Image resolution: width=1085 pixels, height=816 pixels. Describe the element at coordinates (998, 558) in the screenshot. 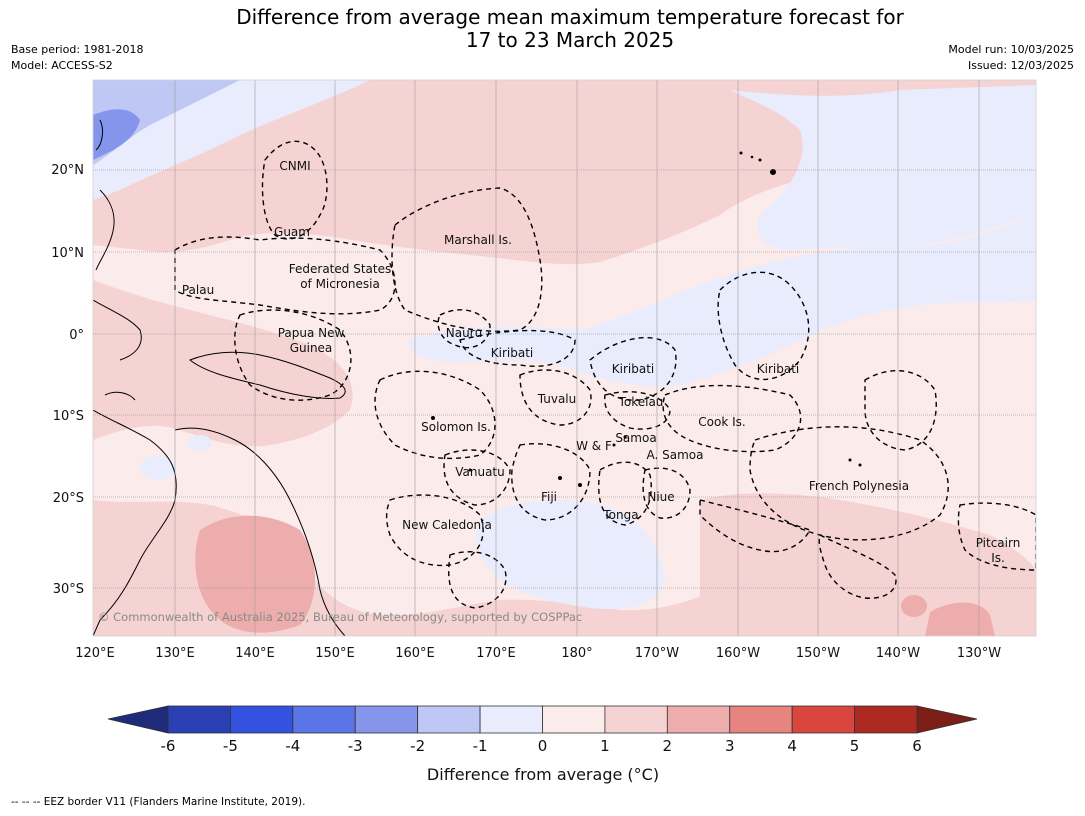

I see `label-pitcairn-2: Is.` at that location.